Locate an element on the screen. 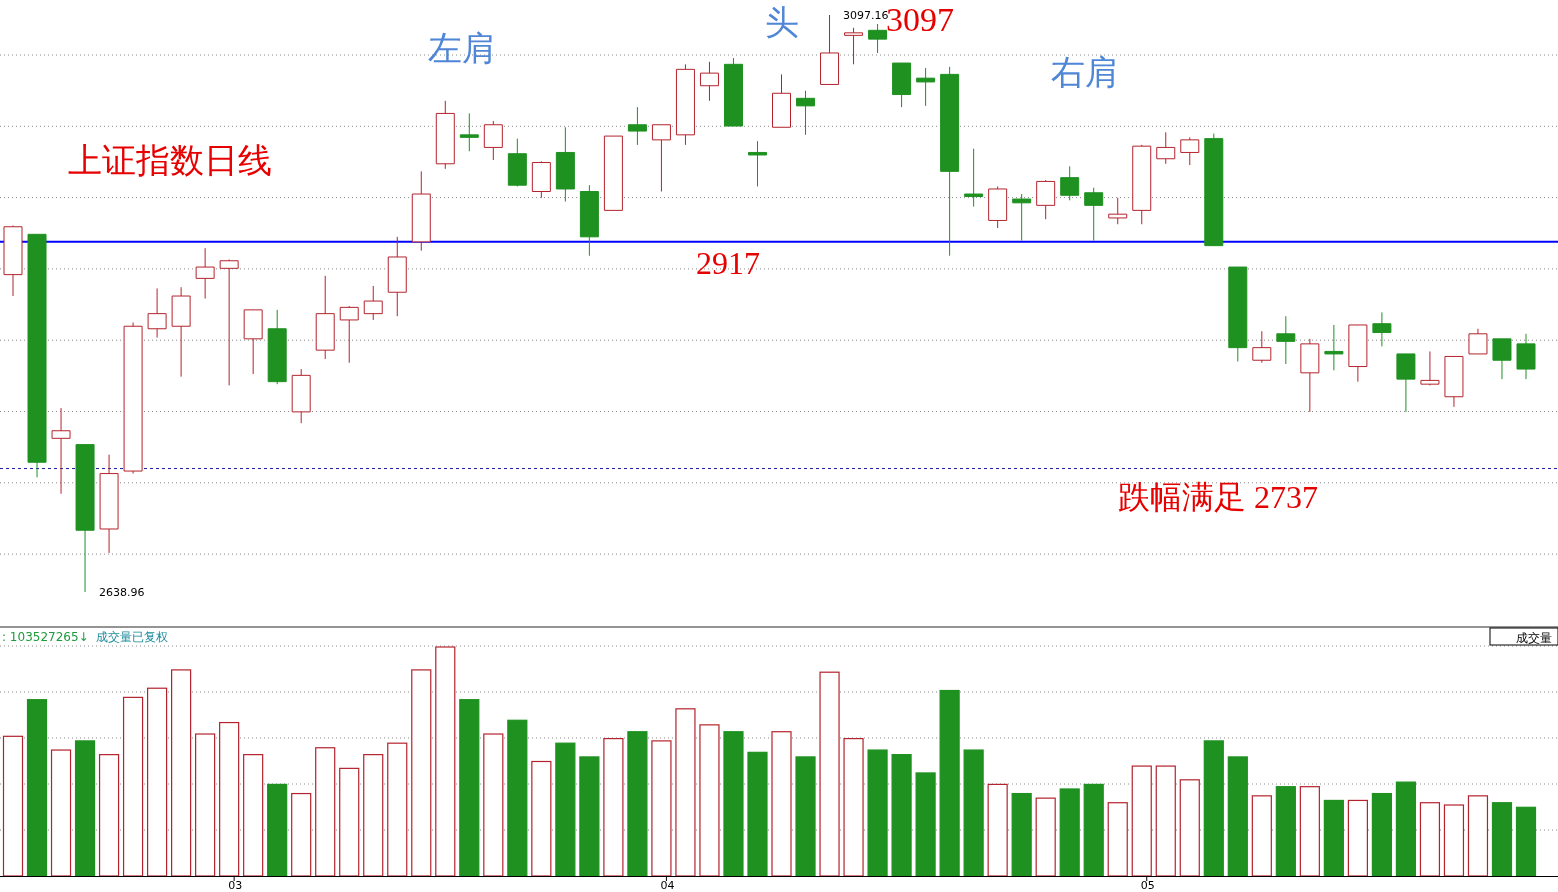 This screenshot has width=1558, height=892. text: 上证指数日线 is located at coordinates (170, 160).